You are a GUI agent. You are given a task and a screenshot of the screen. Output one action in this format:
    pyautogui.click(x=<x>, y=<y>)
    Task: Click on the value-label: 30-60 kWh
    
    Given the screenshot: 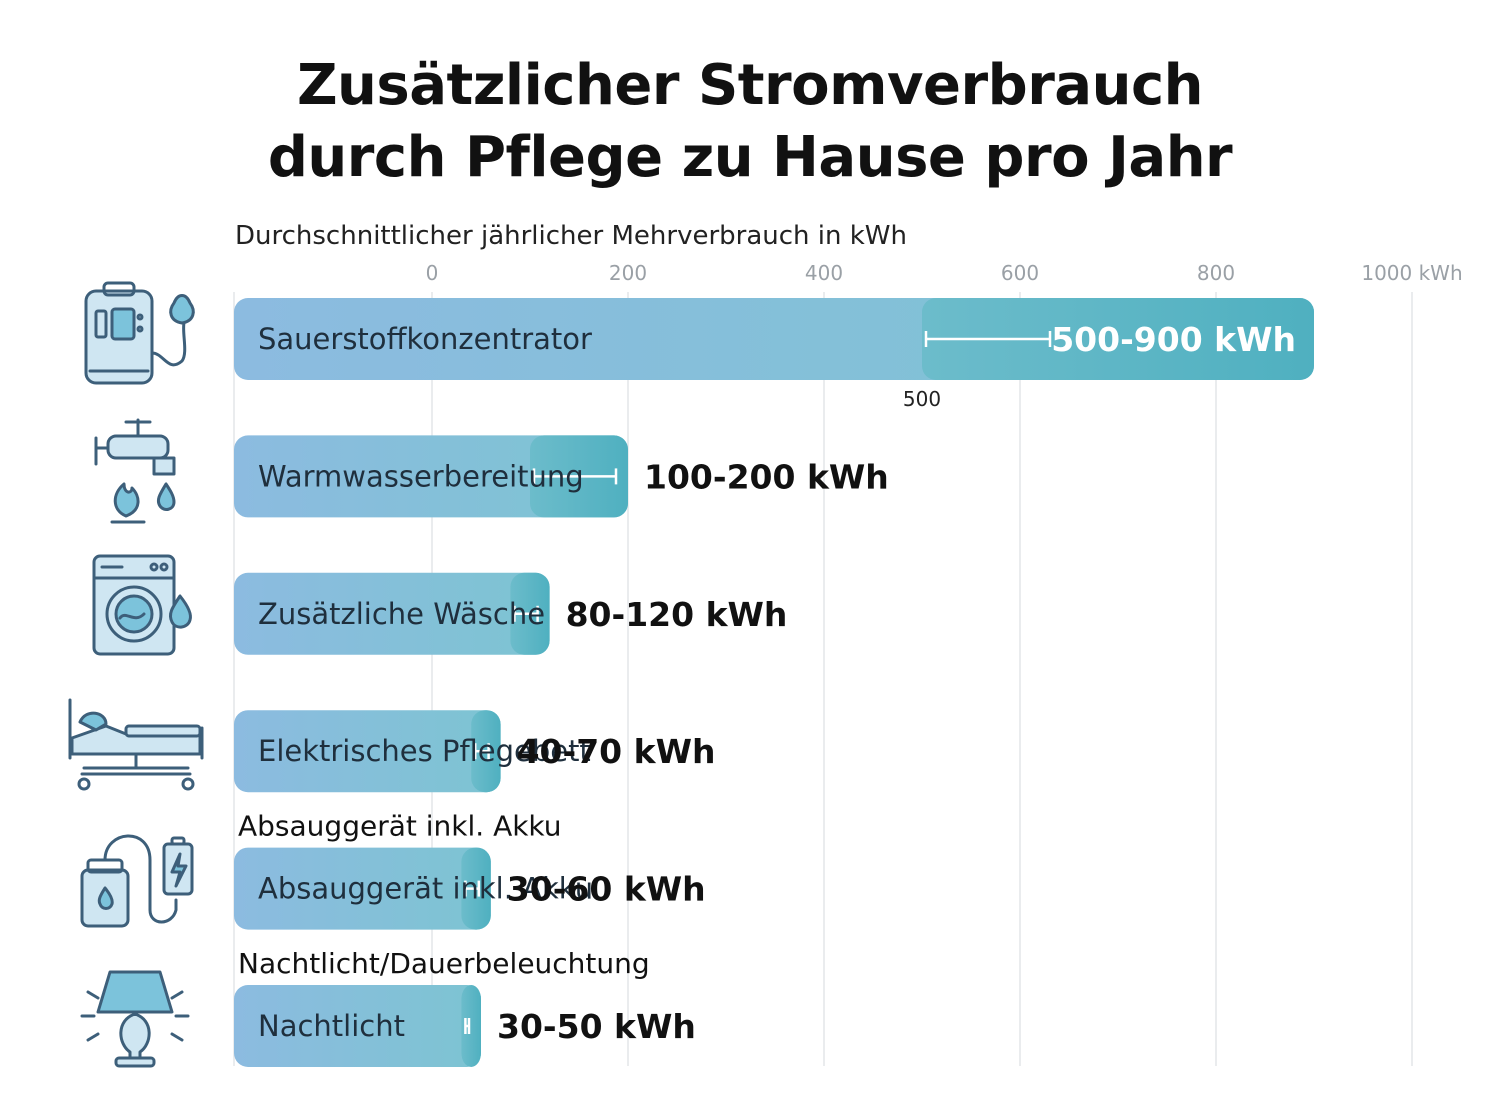 What is the action you would take?
    pyautogui.click(x=606, y=889)
    